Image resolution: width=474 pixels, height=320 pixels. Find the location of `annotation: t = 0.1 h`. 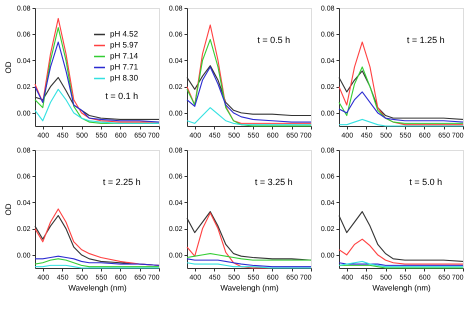

annotation: t = 0.1 h is located at coordinates (121, 96).